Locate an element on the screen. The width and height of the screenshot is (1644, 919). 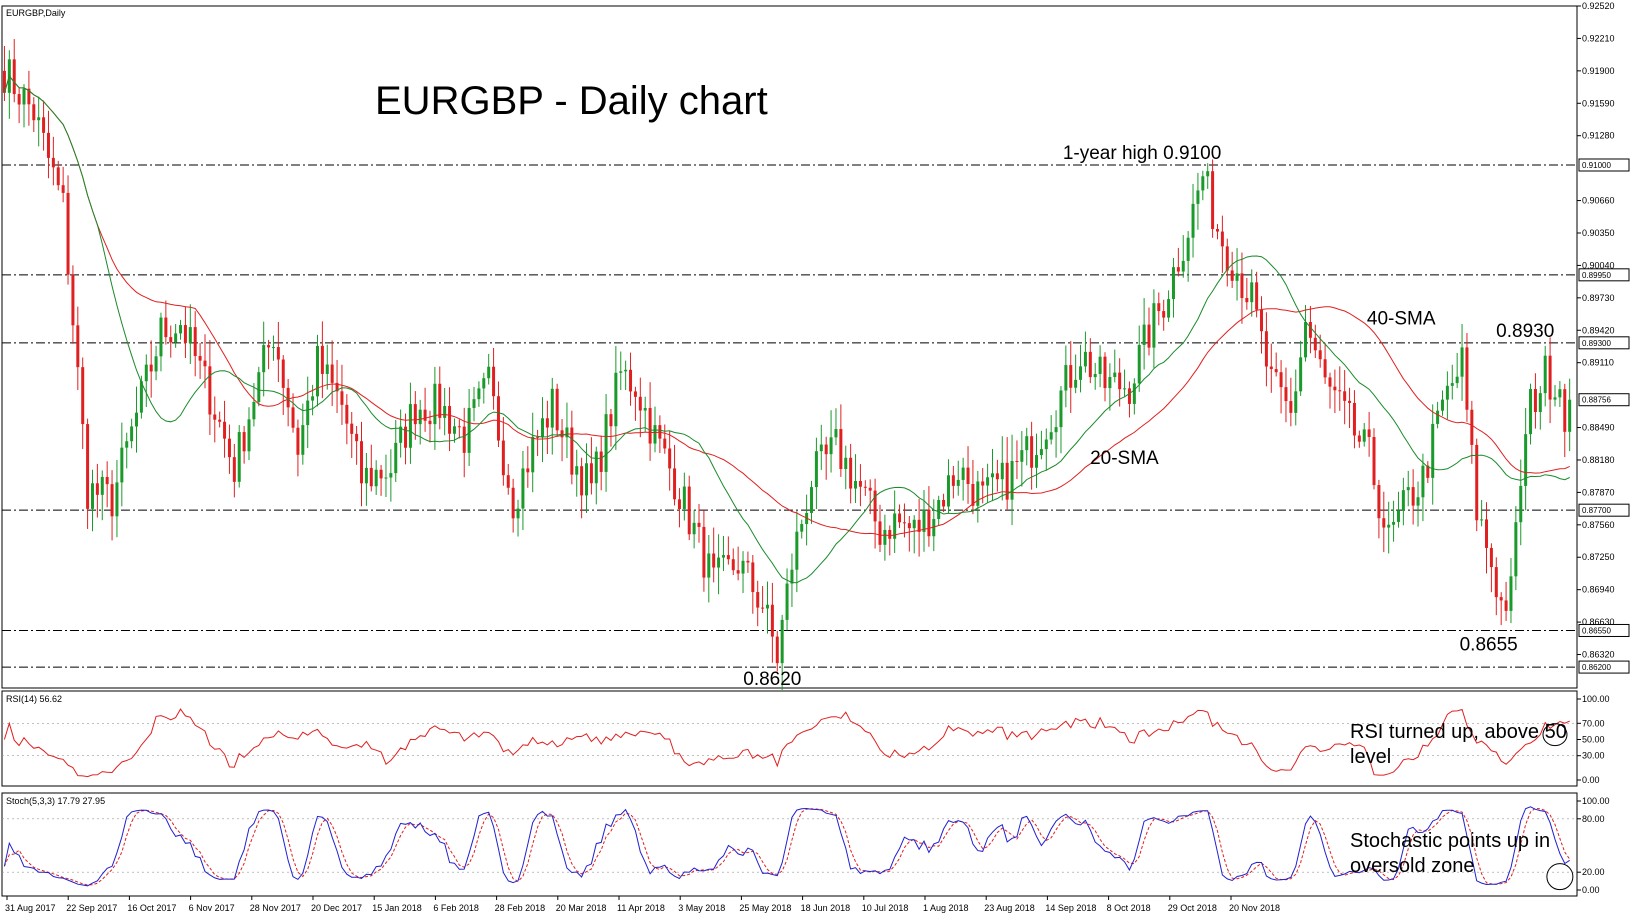
x-tick-label: 29 Oct 2018 is located at coordinates (1192, 908).